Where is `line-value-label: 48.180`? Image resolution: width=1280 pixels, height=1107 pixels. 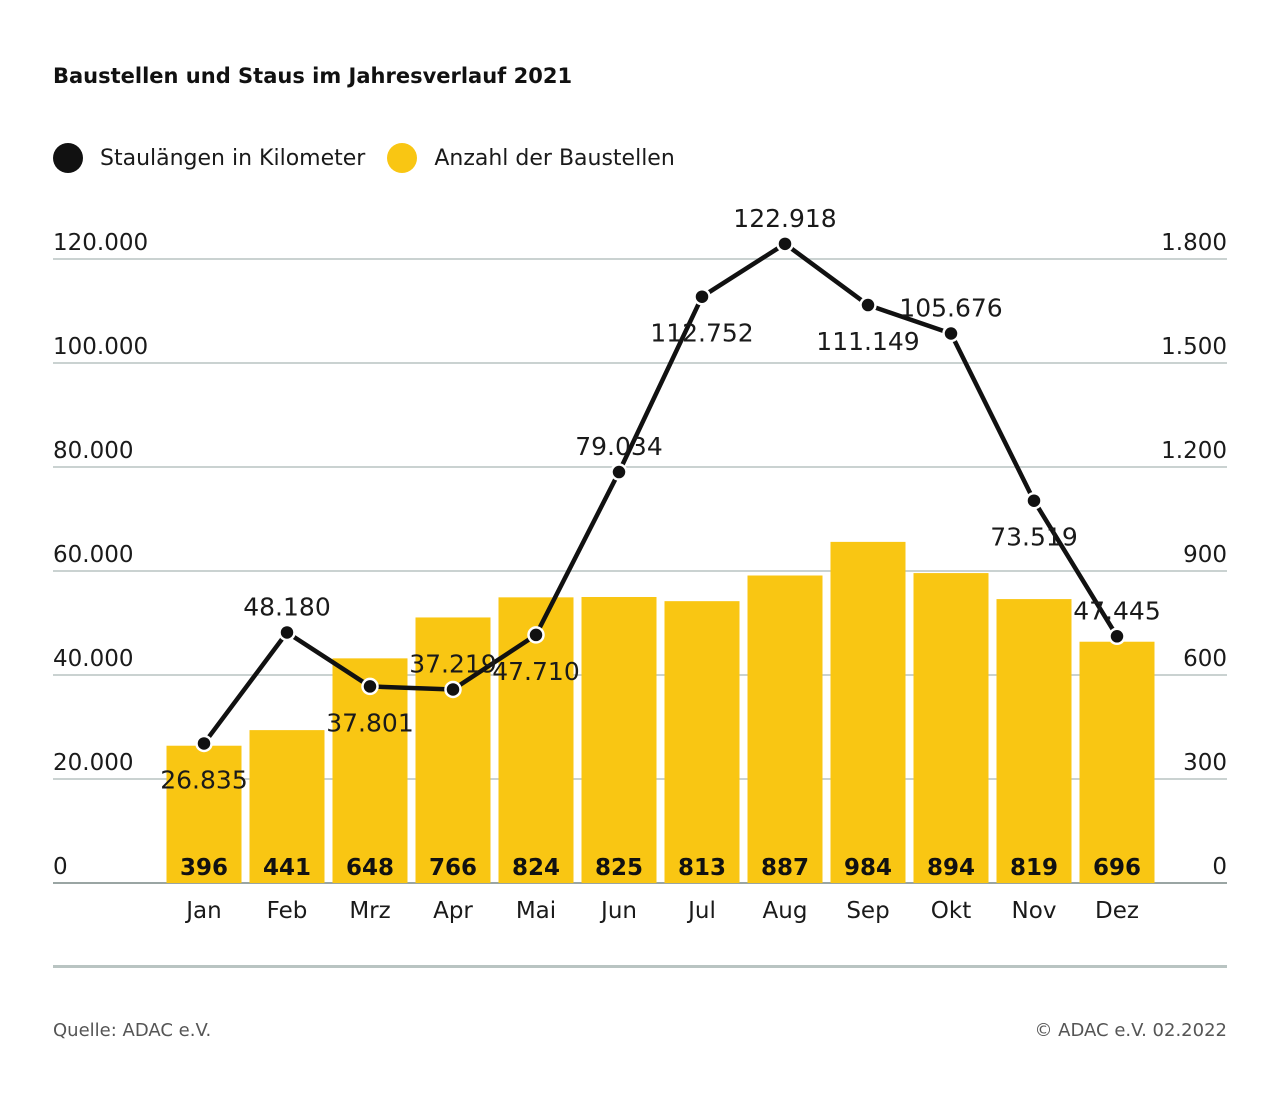
line-value-label: 48.180 is located at coordinates (286, 606).